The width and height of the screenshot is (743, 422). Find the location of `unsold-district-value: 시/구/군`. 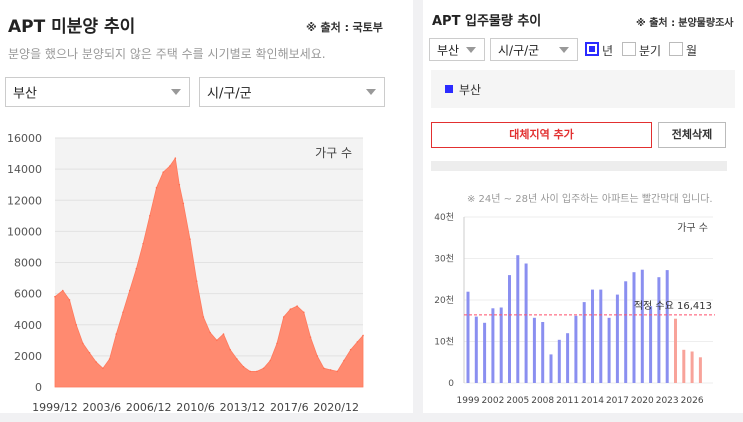

unsold-district-value: 시/구/군 is located at coordinates (229, 94).